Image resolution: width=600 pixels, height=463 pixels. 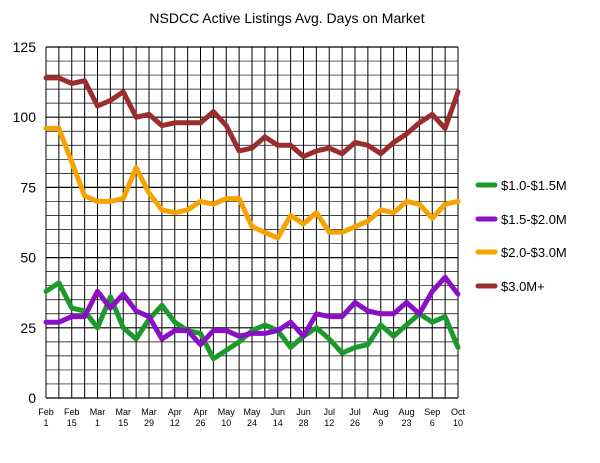 What do you see at coordinates (534, 219) in the screenshot?
I see `legend-label: $1.5-$2.0M` at bounding box center [534, 219].